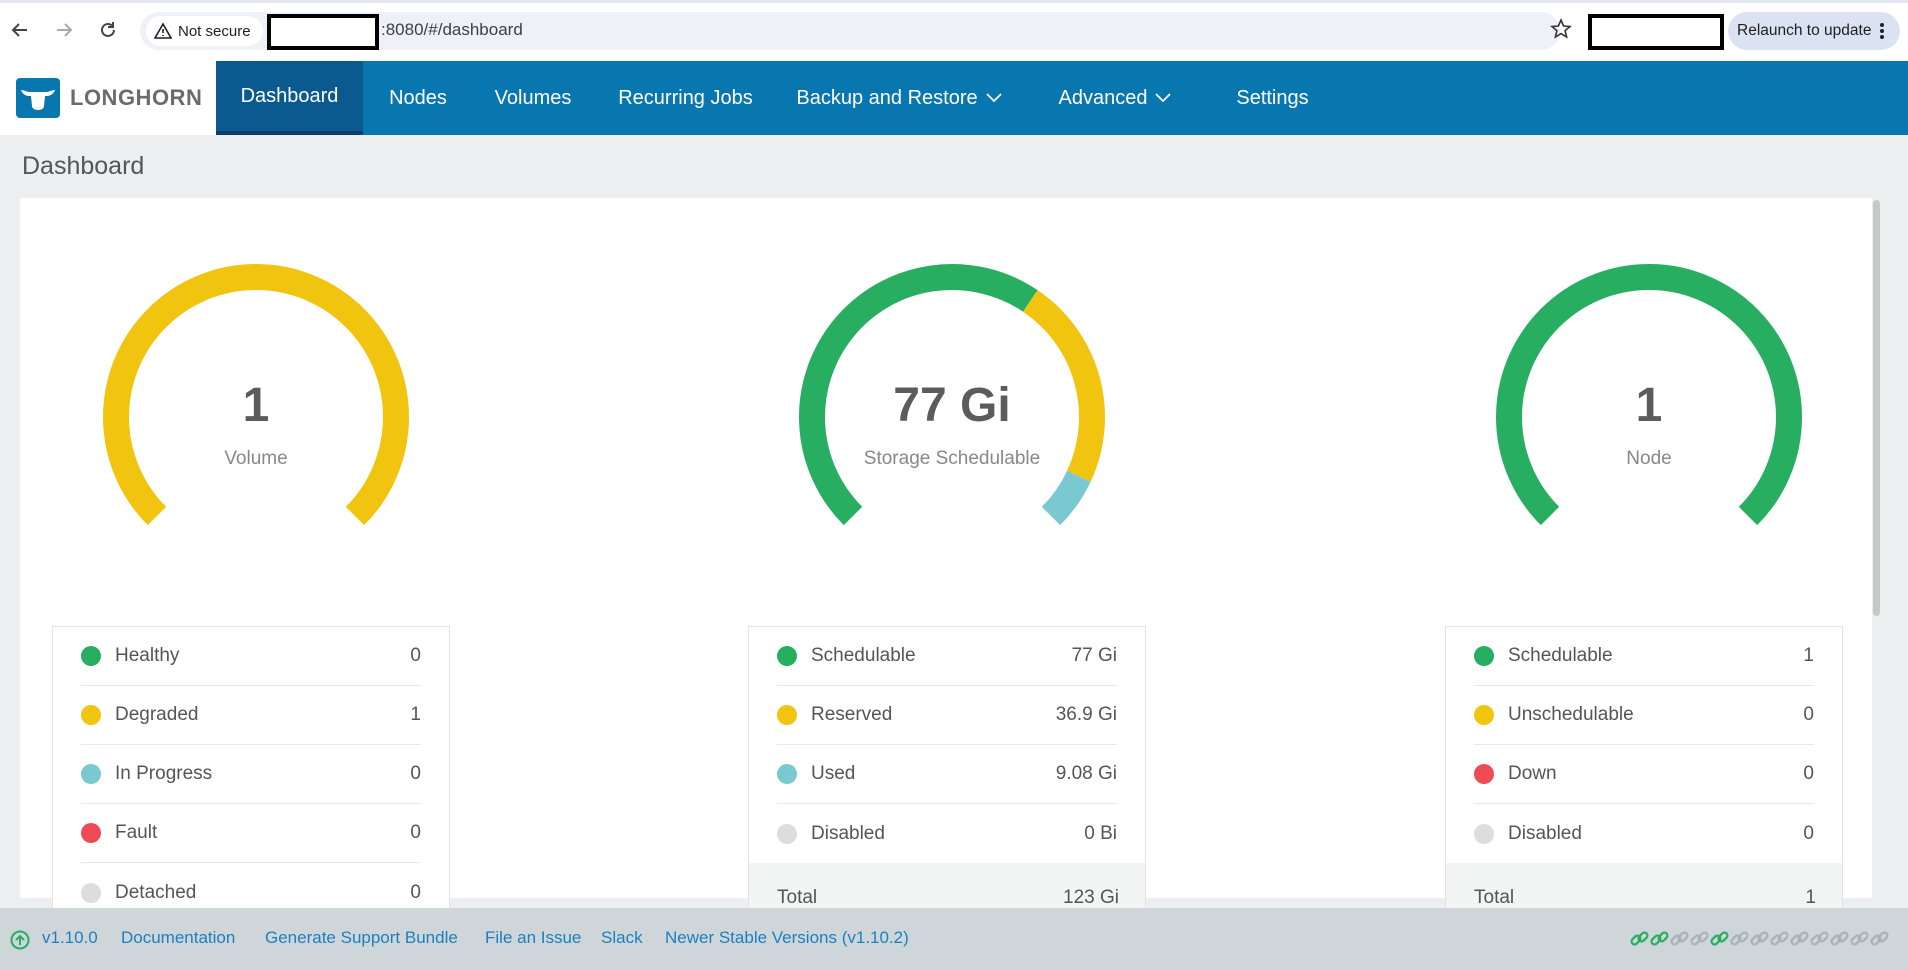  I want to click on file-issue-link: File an Issue, so click(533, 937).